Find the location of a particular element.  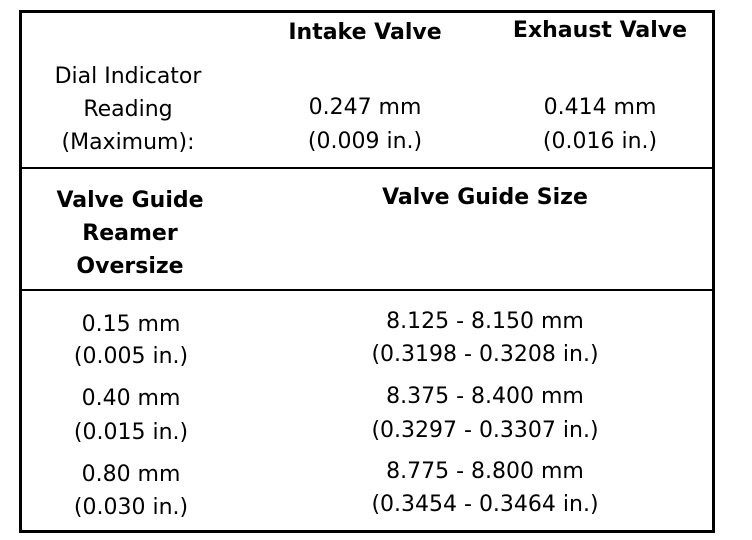

column-header: Reamer is located at coordinates (130, 233).